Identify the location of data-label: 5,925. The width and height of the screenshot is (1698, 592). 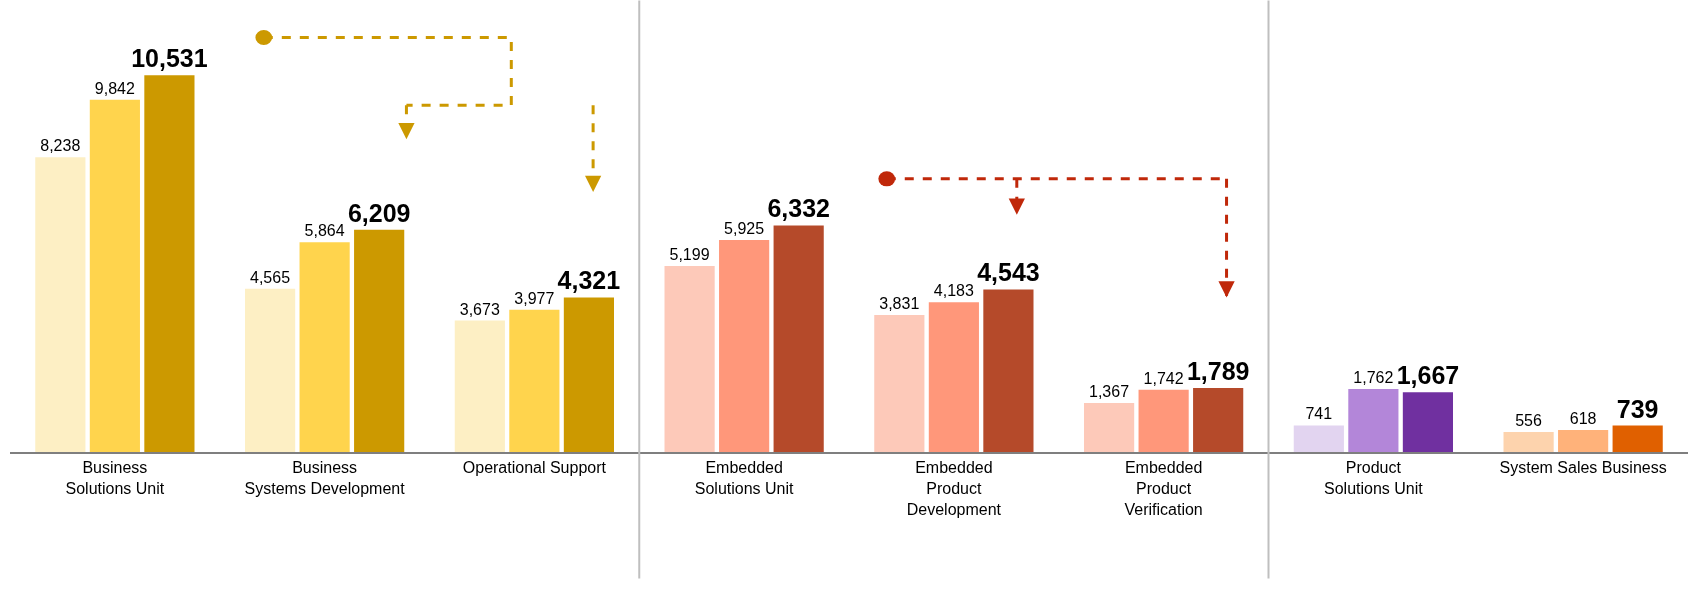
(744, 229).